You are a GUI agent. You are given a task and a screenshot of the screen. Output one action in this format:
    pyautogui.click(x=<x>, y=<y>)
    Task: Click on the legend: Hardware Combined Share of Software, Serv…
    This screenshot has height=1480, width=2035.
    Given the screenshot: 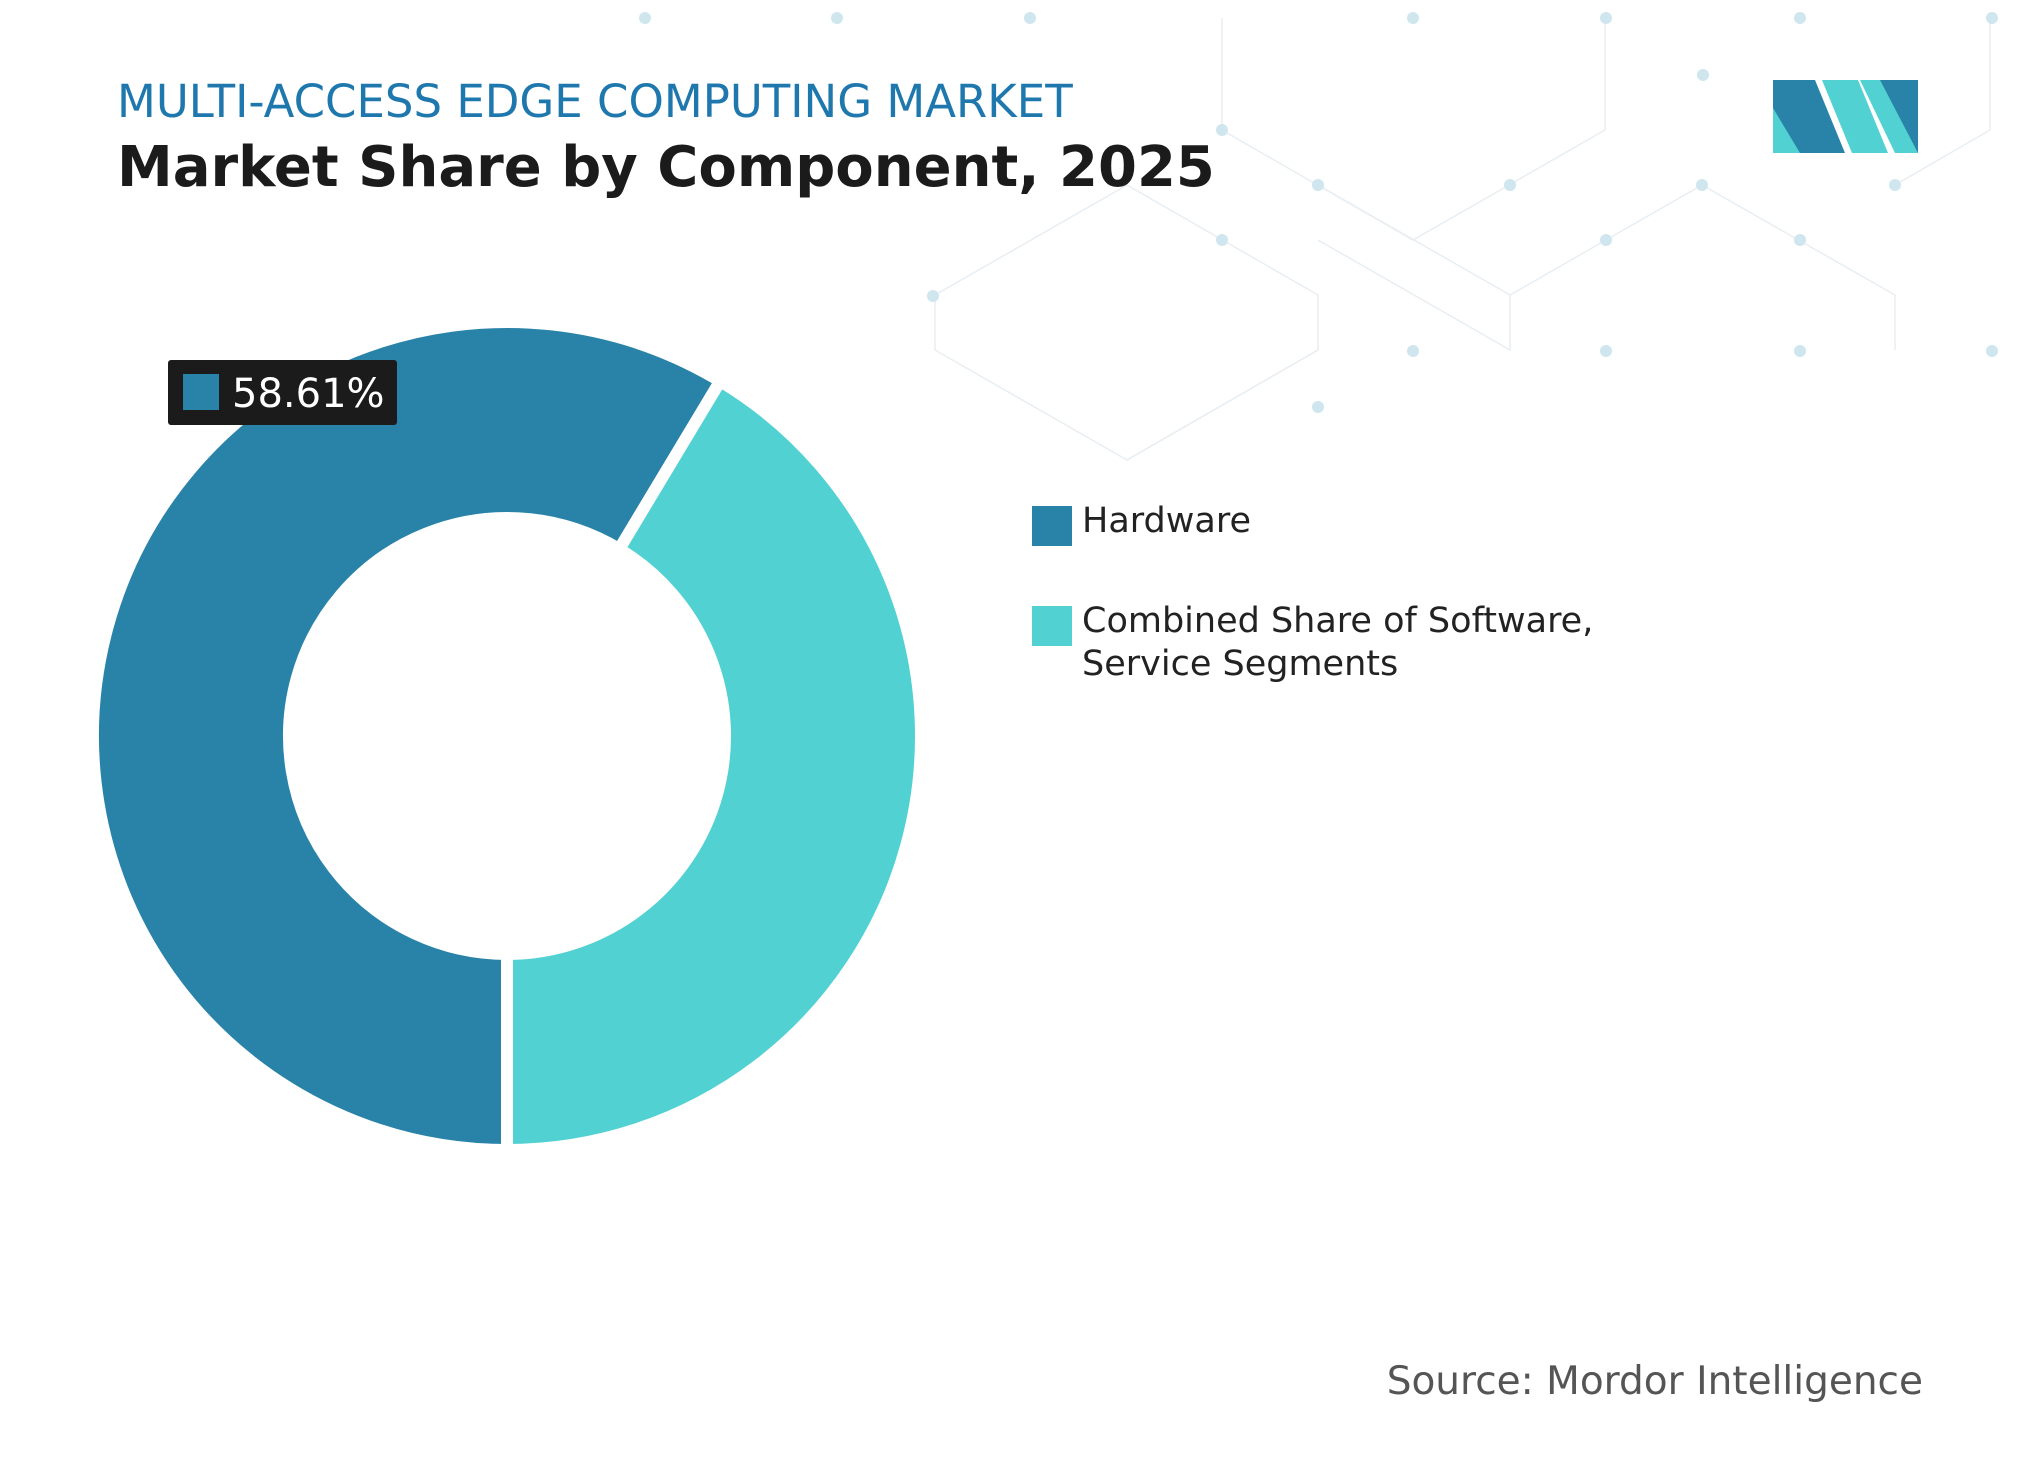 What is the action you would take?
    pyautogui.click(x=1342, y=620)
    